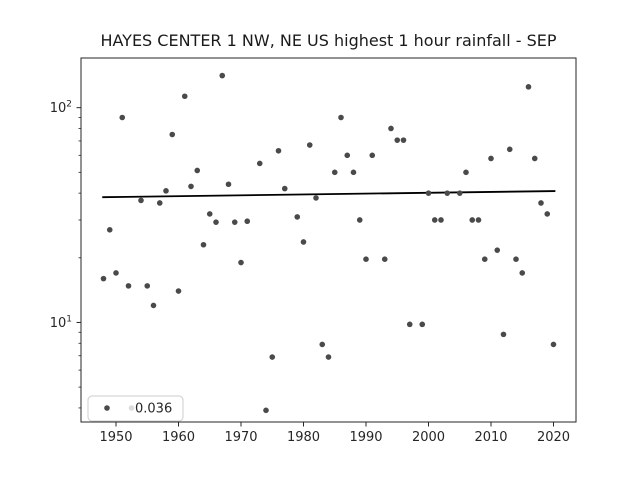 The height and width of the screenshot is (480, 640). What do you see at coordinates (153, 409) in the screenshot?
I see `legend-label: 0.036` at bounding box center [153, 409].